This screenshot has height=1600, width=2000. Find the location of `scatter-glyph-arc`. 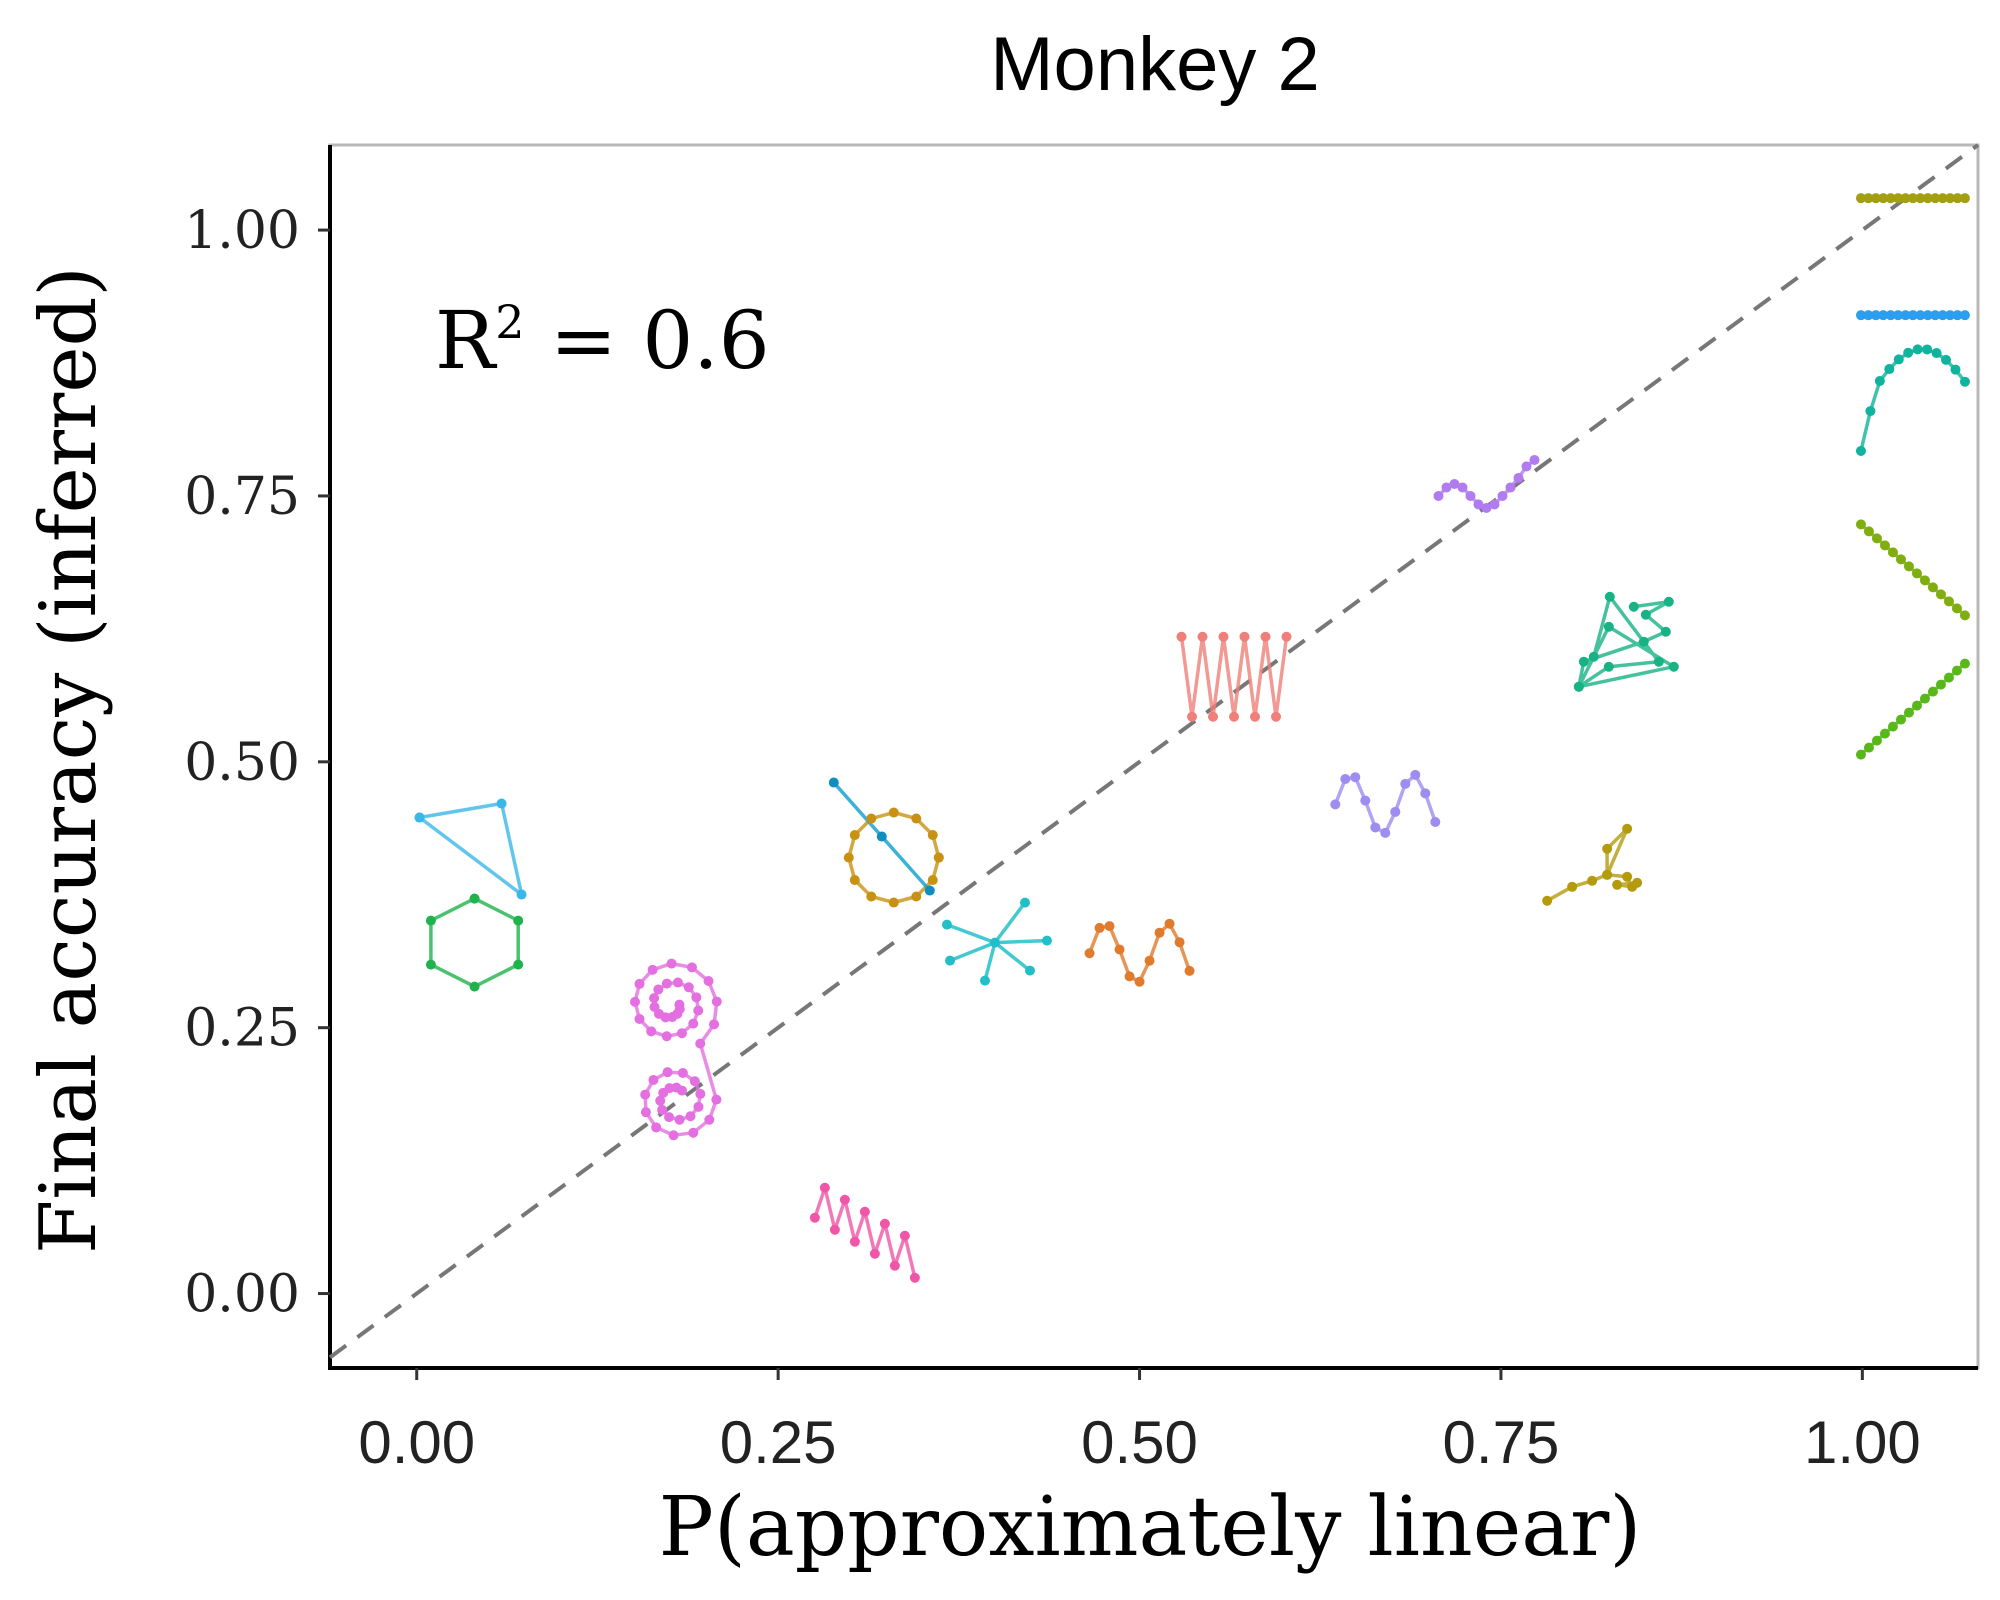

scatter-glyph-arc is located at coordinates (1912, 400).